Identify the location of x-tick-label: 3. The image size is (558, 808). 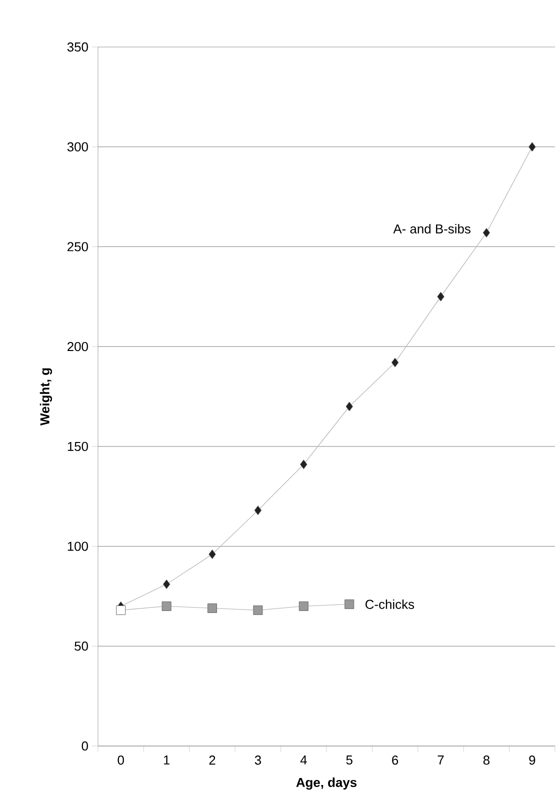
(257, 760).